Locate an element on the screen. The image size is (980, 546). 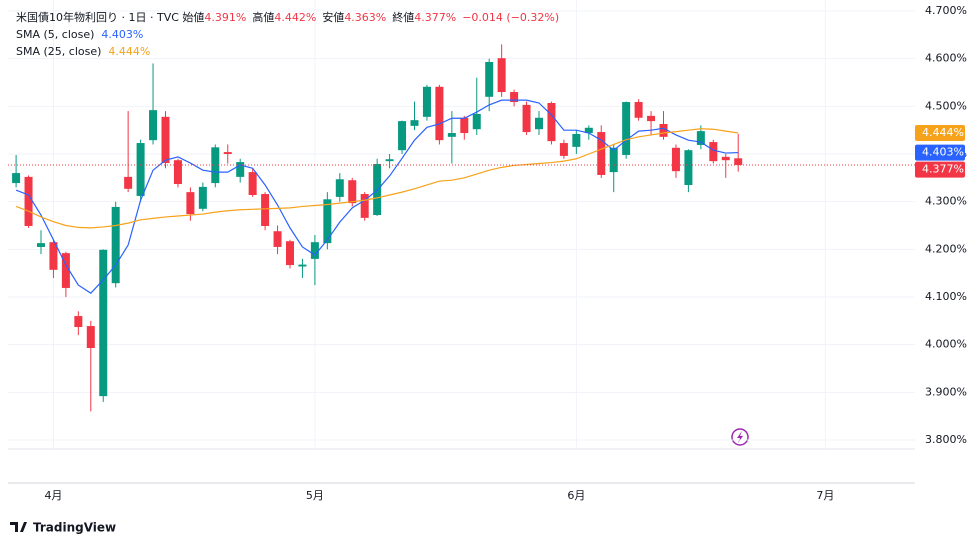
event-bolt is located at coordinates (740, 437).